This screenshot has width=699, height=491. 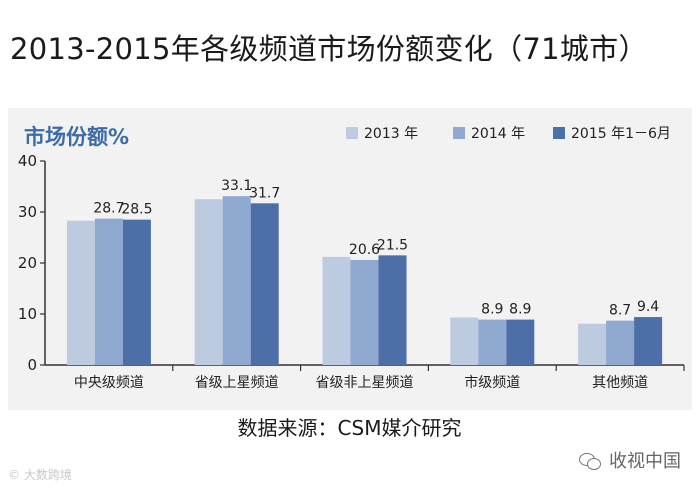 What do you see at coordinates (349, 428) in the screenshot?
I see `source-note: 数据来源：CSM媒介研究` at bounding box center [349, 428].